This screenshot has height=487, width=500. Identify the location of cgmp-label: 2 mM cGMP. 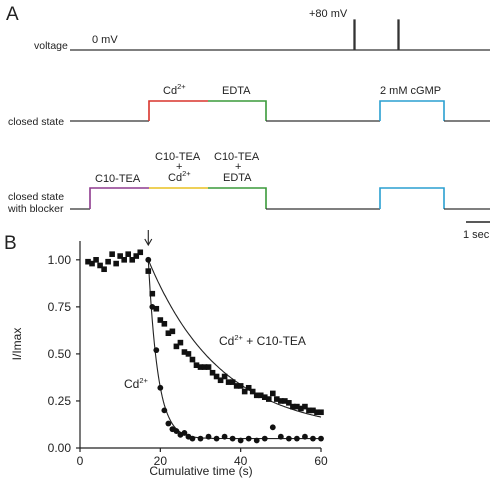
(410, 91).